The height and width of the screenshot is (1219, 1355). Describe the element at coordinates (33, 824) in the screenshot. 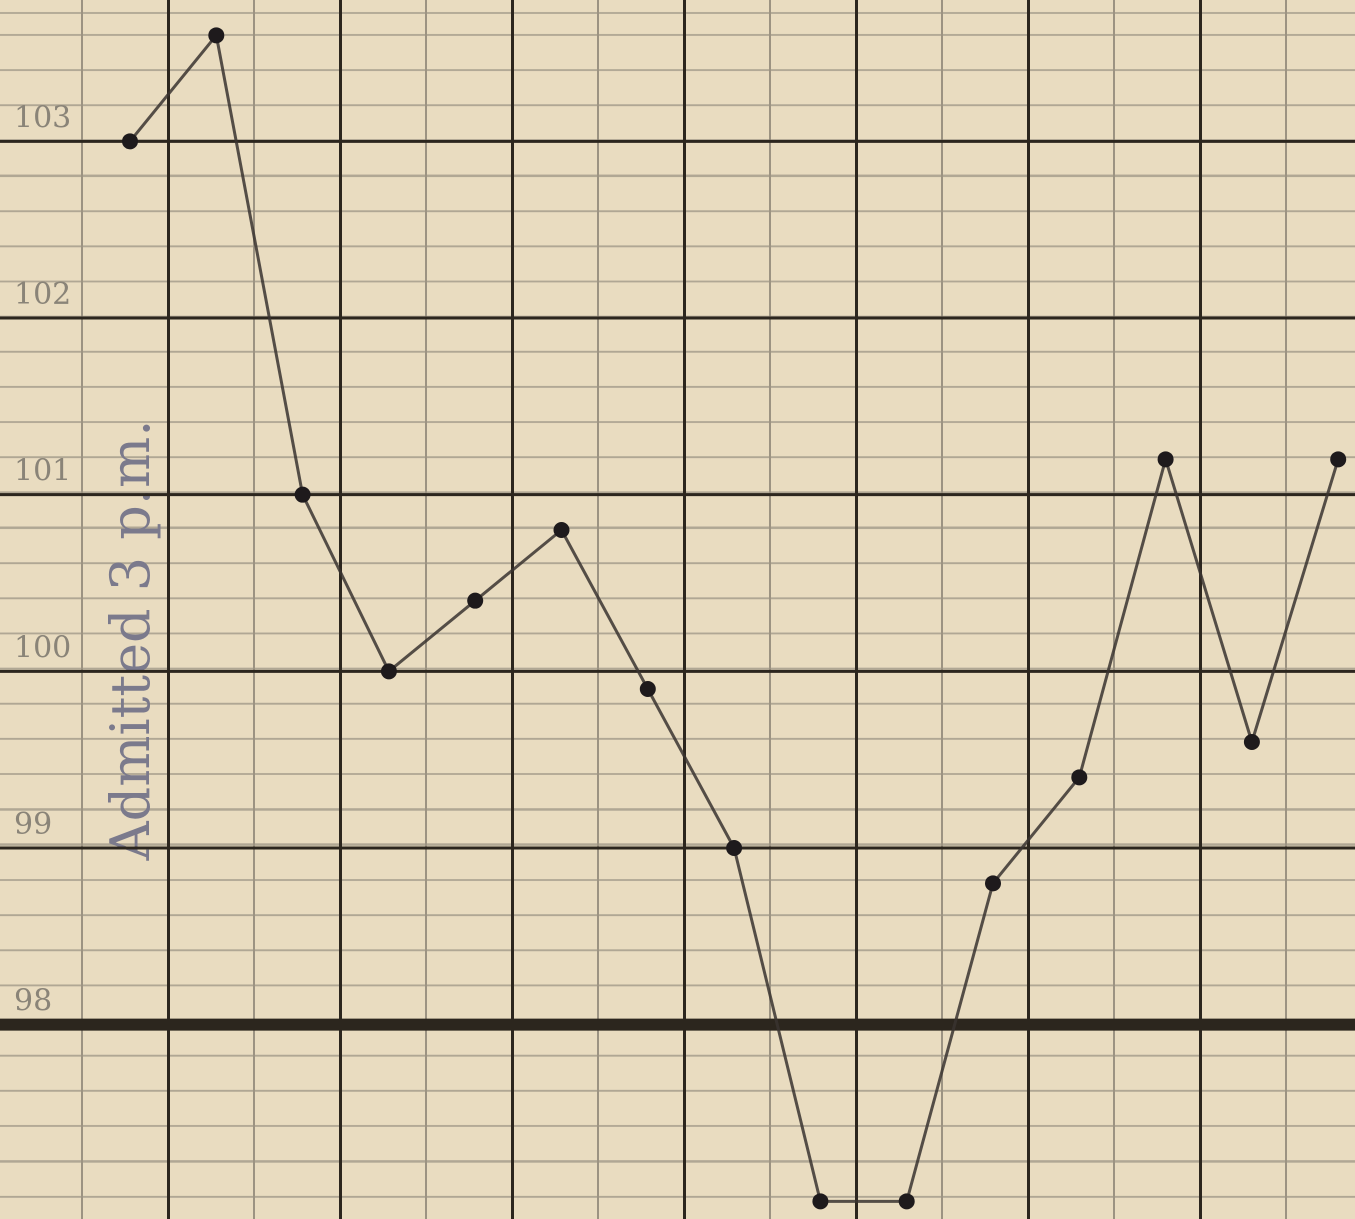

I see `y-tick-label: 99` at that location.